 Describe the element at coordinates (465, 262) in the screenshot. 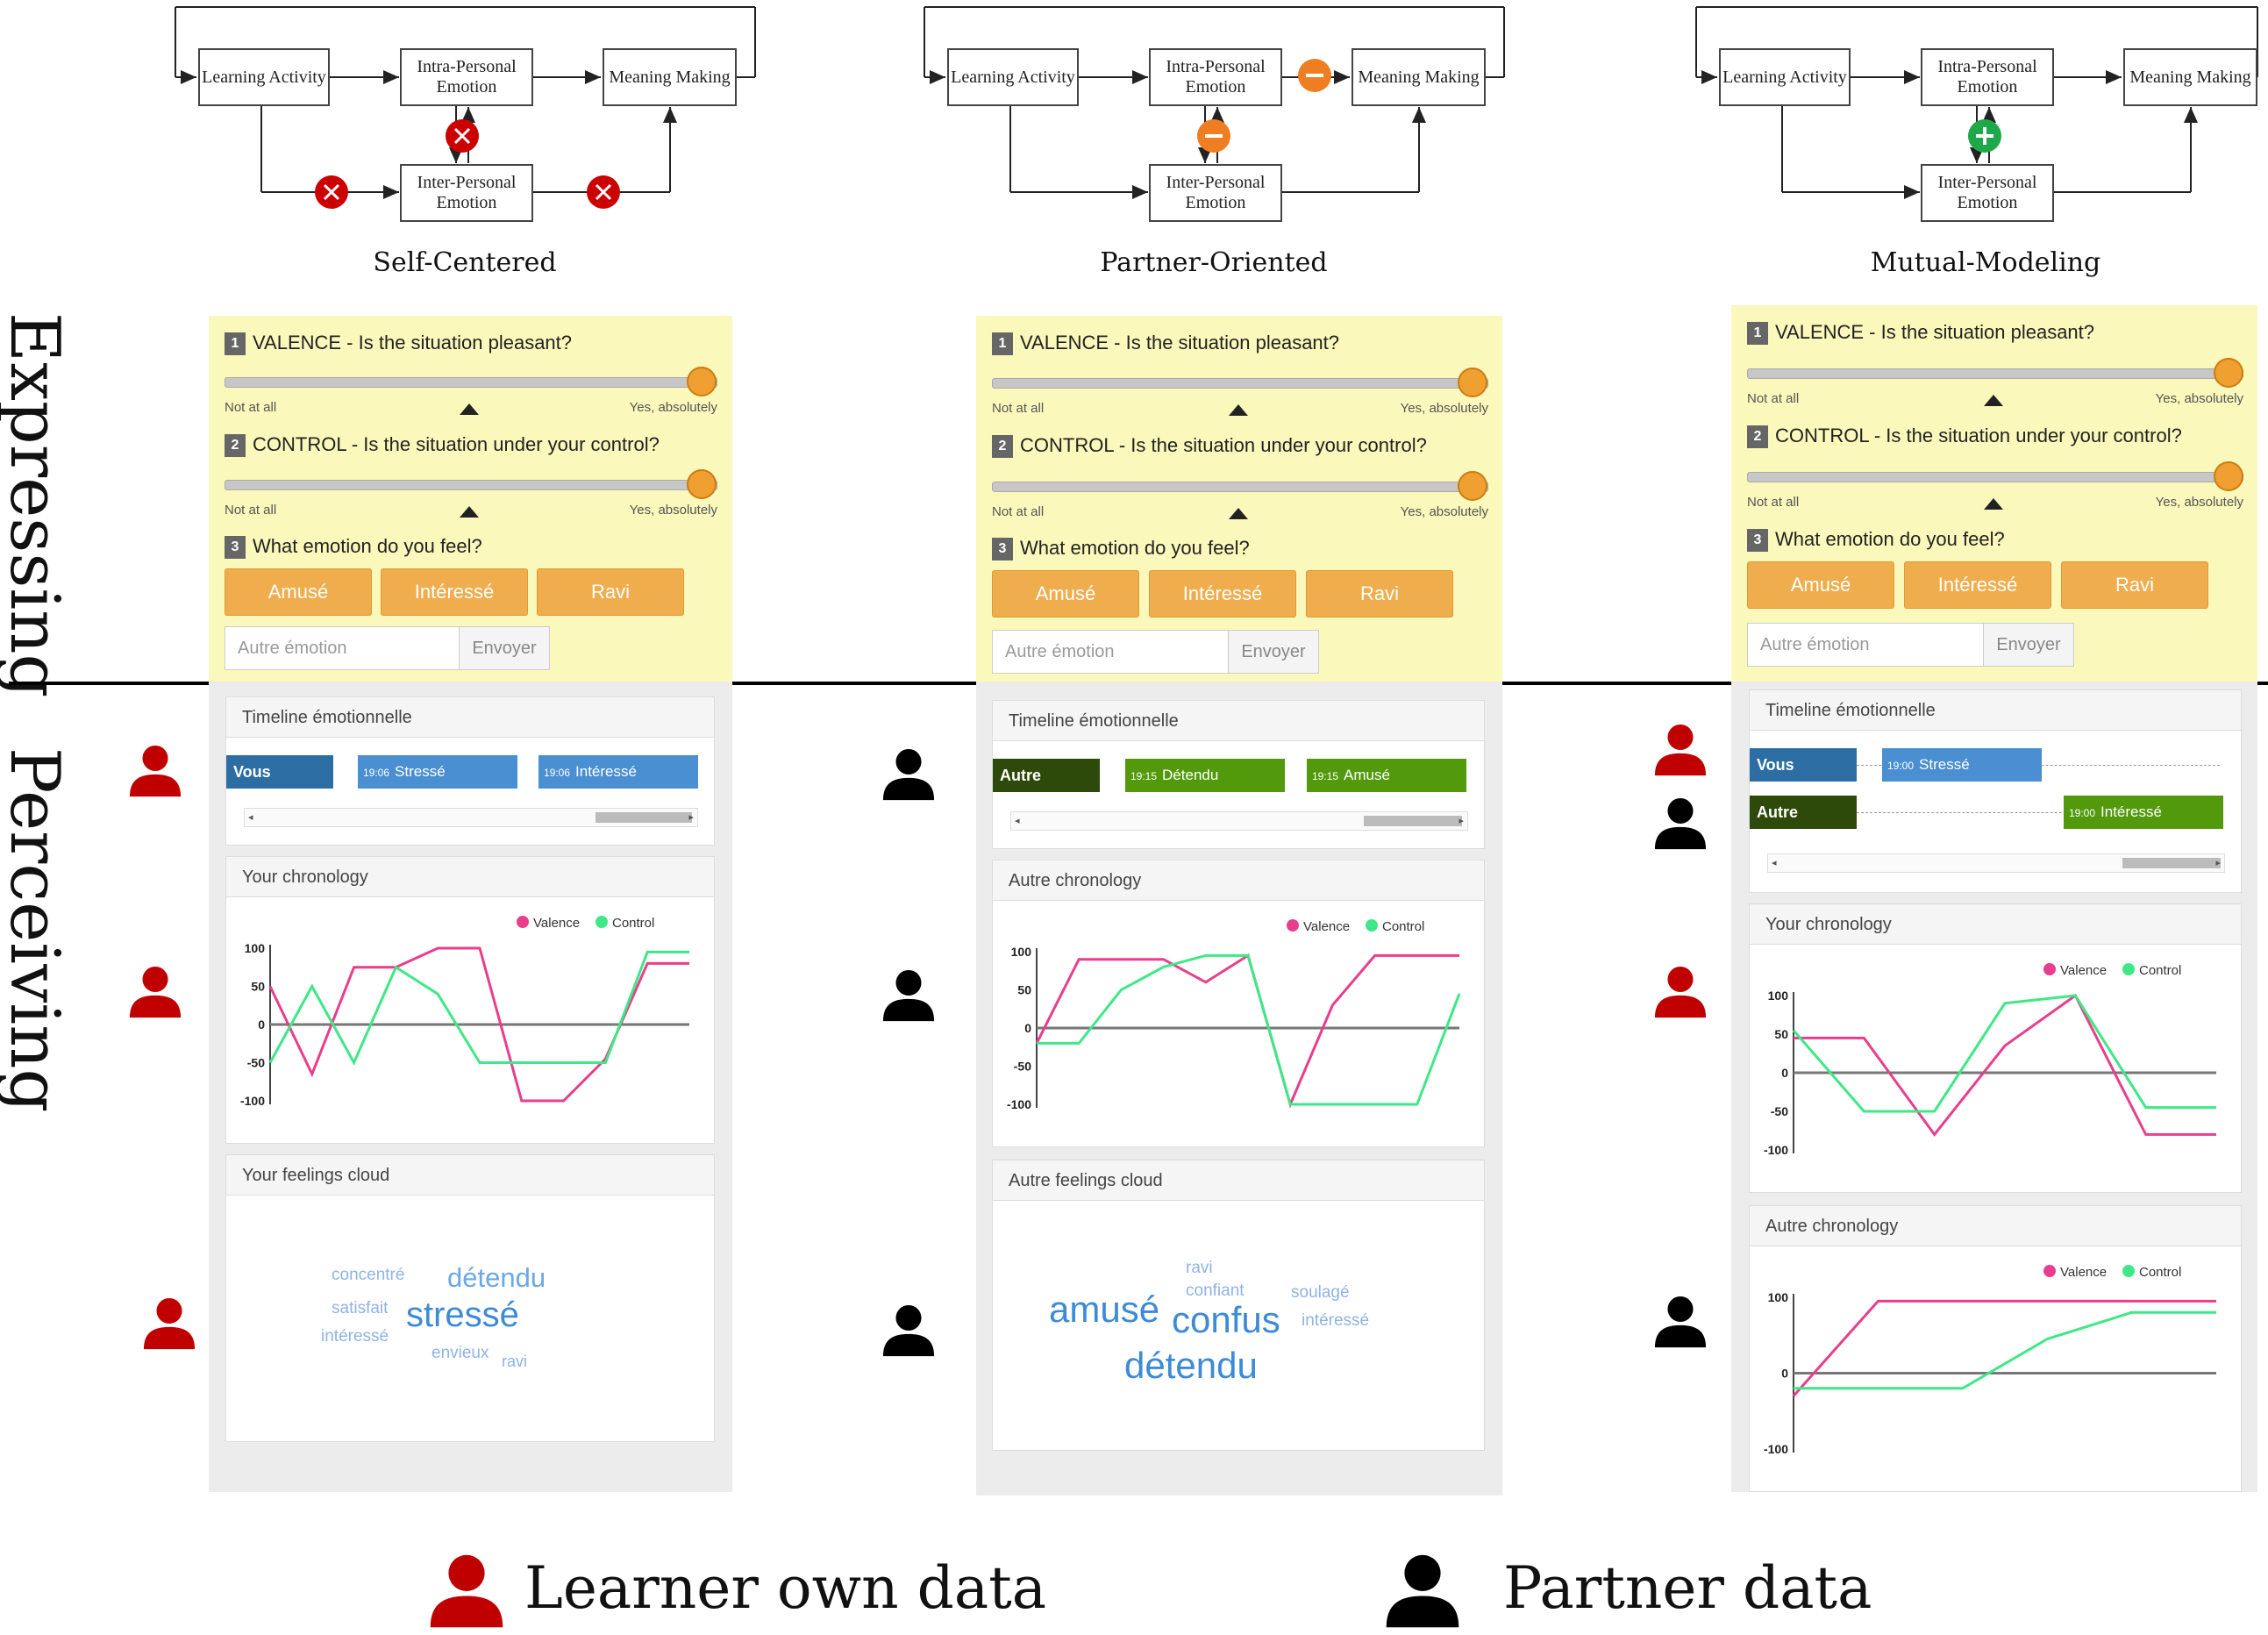

I see `diagram-title: Self-Centered` at that location.